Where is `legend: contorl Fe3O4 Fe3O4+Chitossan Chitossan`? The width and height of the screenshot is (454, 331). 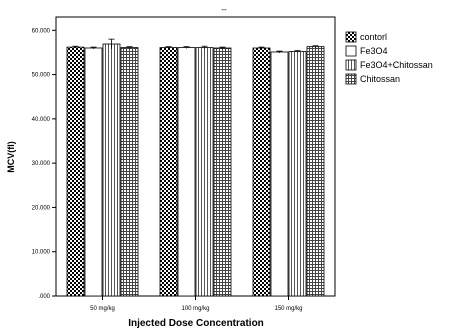
legend: contorl Fe3O4 Fe3O4+Chitossan Chitossan is located at coordinates (389, 58).